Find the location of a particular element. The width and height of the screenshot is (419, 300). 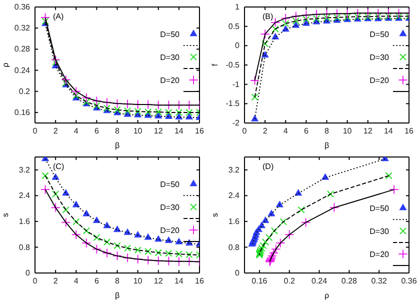

x-tick-label: 0.36 is located at coordinates (409, 281).